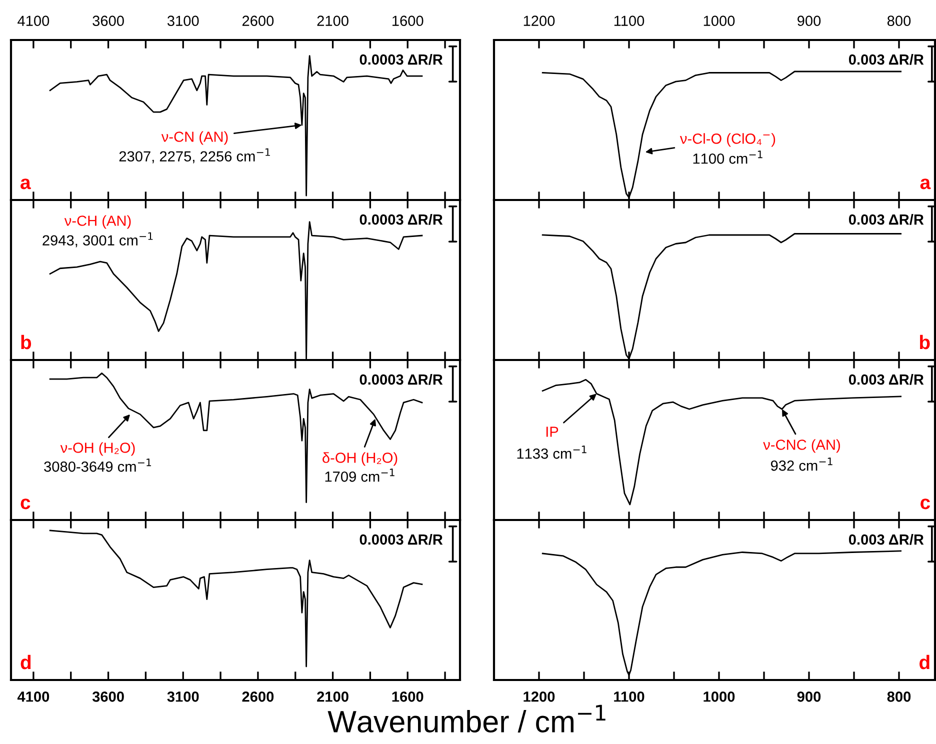 The height and width of the screenshot is (744, 936). What do you see at coordinates (194, 138) in the screenshot?
I see `annotation: ν-CN (AN)` at bounding box center [194, 138].